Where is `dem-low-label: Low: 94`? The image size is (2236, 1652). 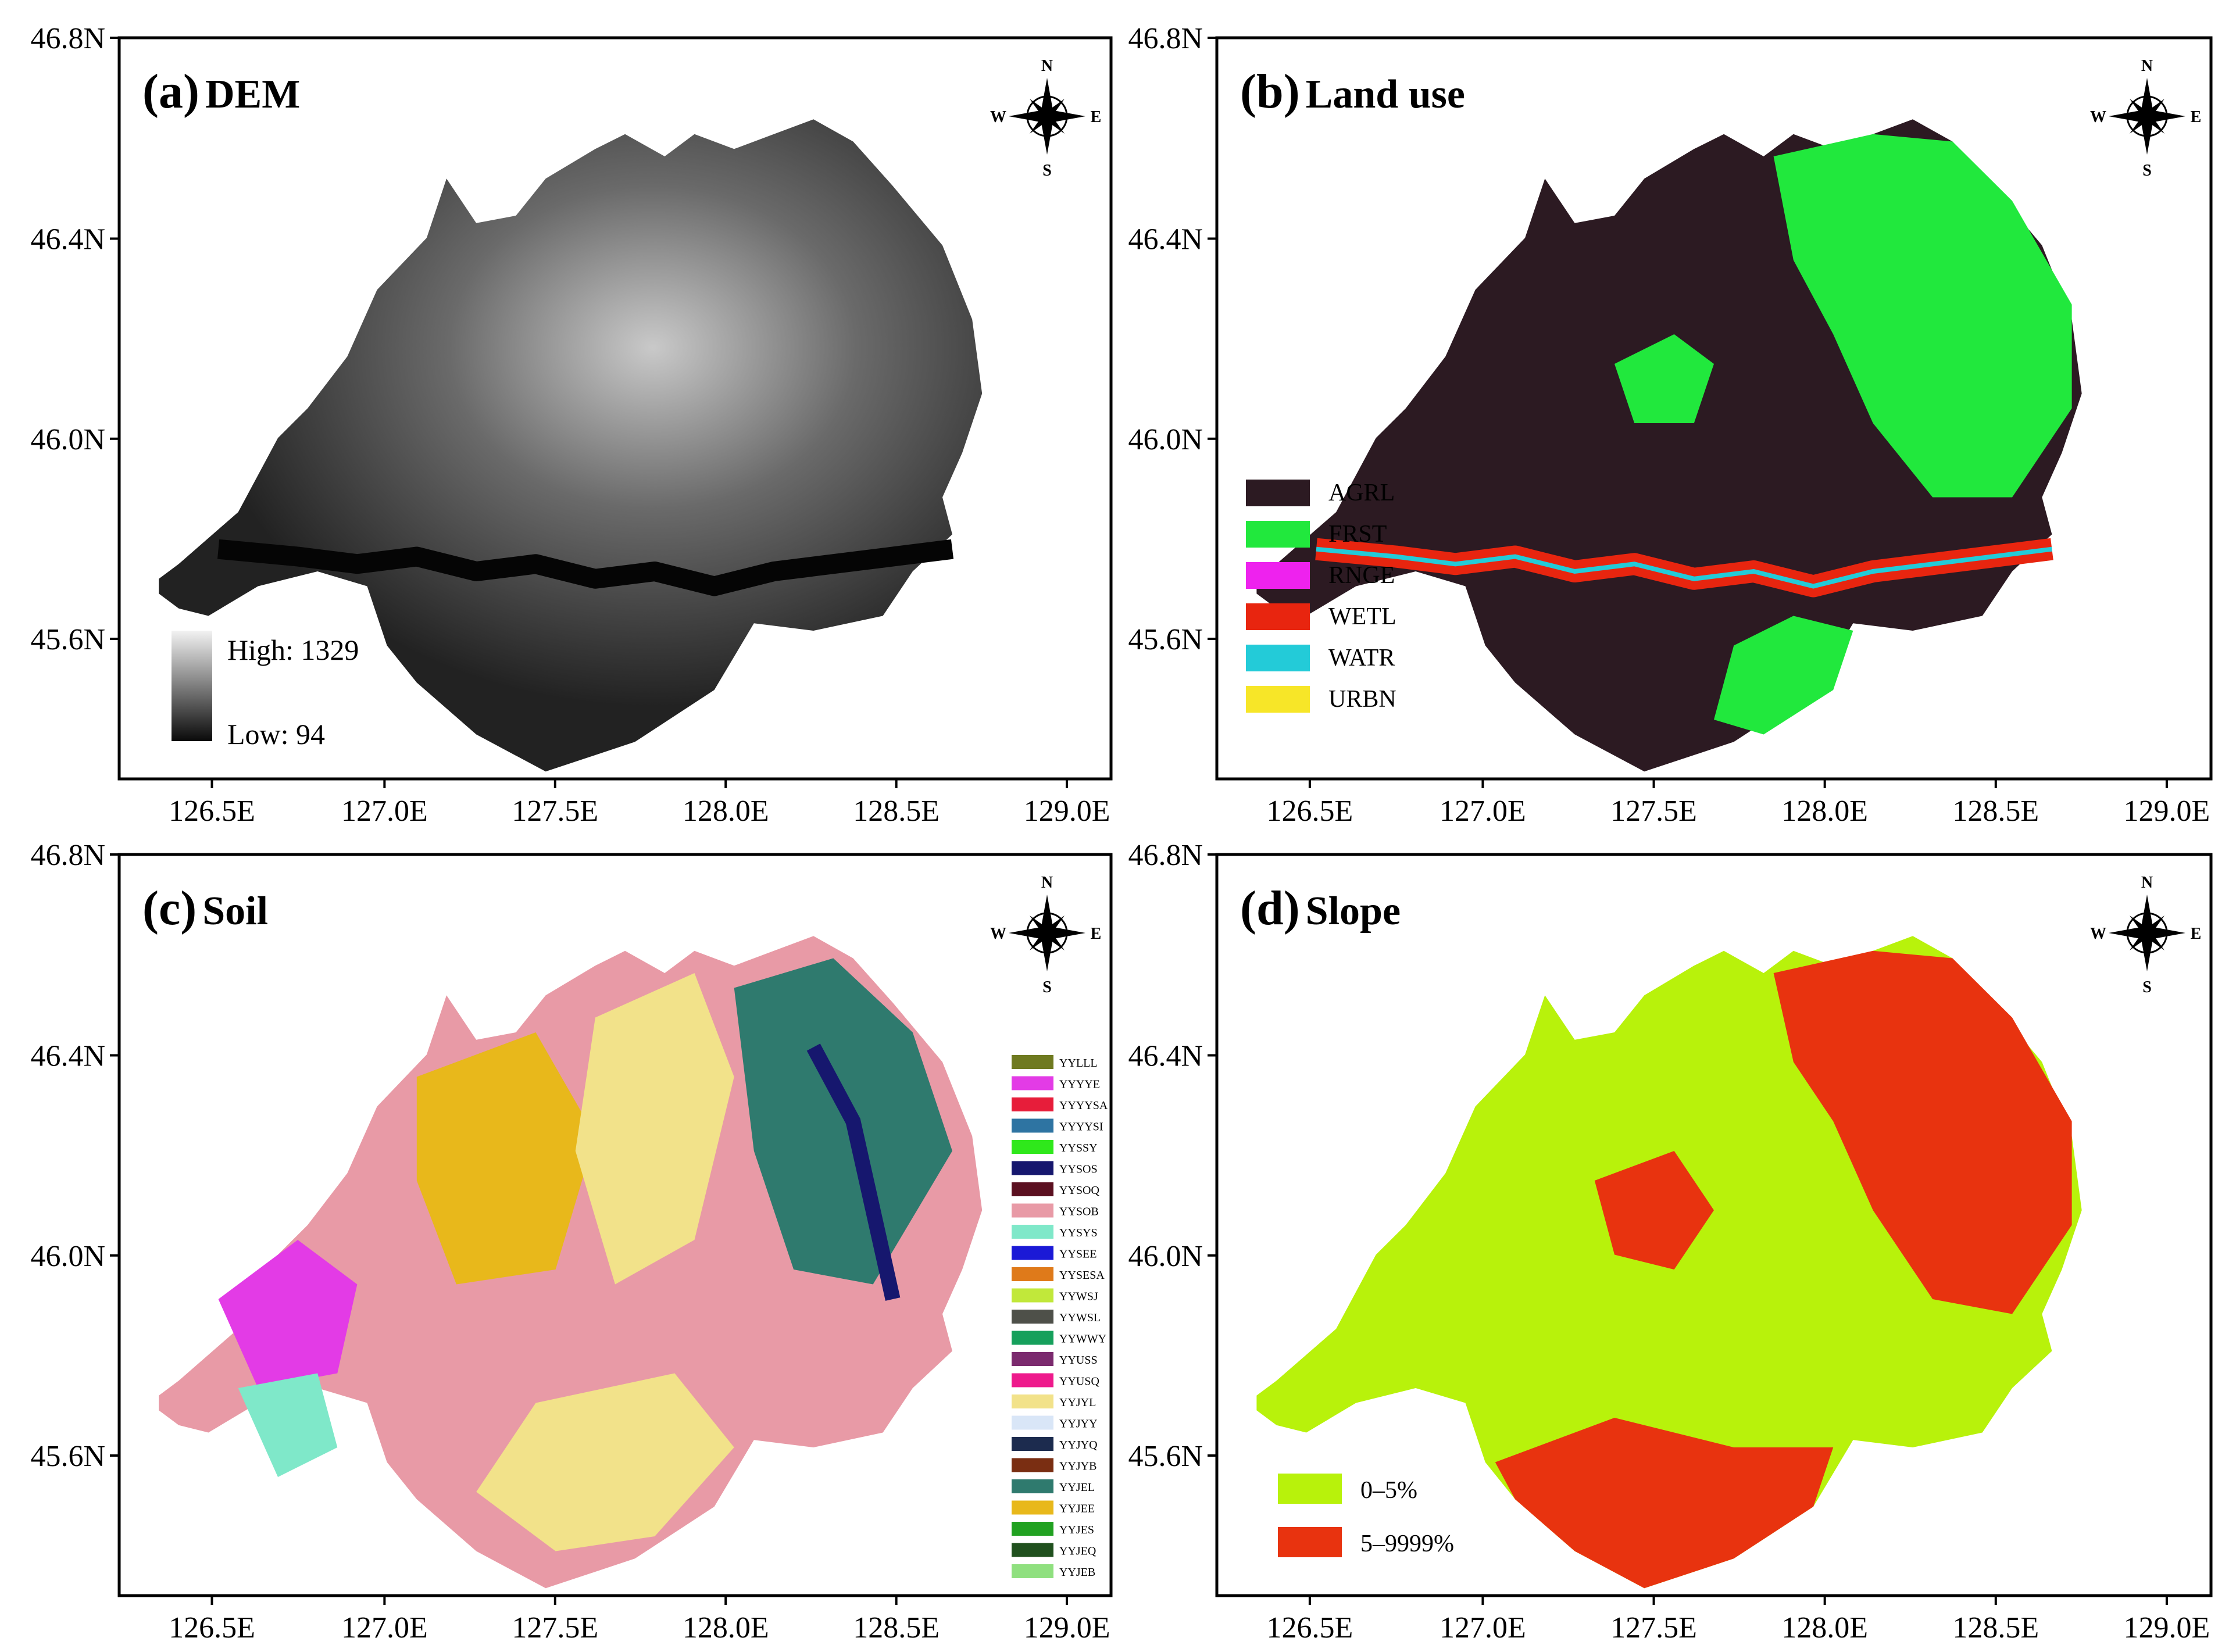 dem-low-label: Low: 94 is located at coordinates (276, 734).